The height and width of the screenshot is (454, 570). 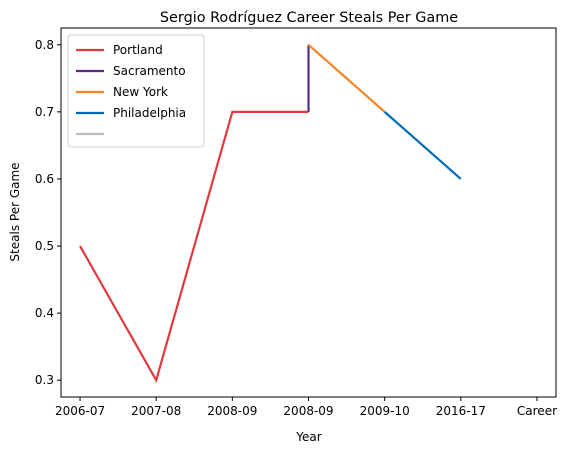 I want to click on legend: Portland Sacramento New York Philadelphia, so click(x=136, y=91).